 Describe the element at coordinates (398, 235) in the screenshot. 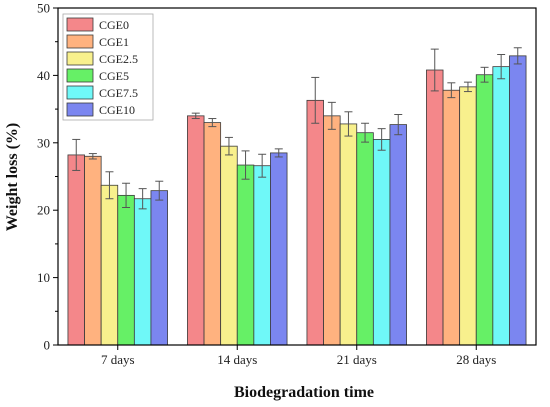

I see `bar-CGE10-21-days` at that location.